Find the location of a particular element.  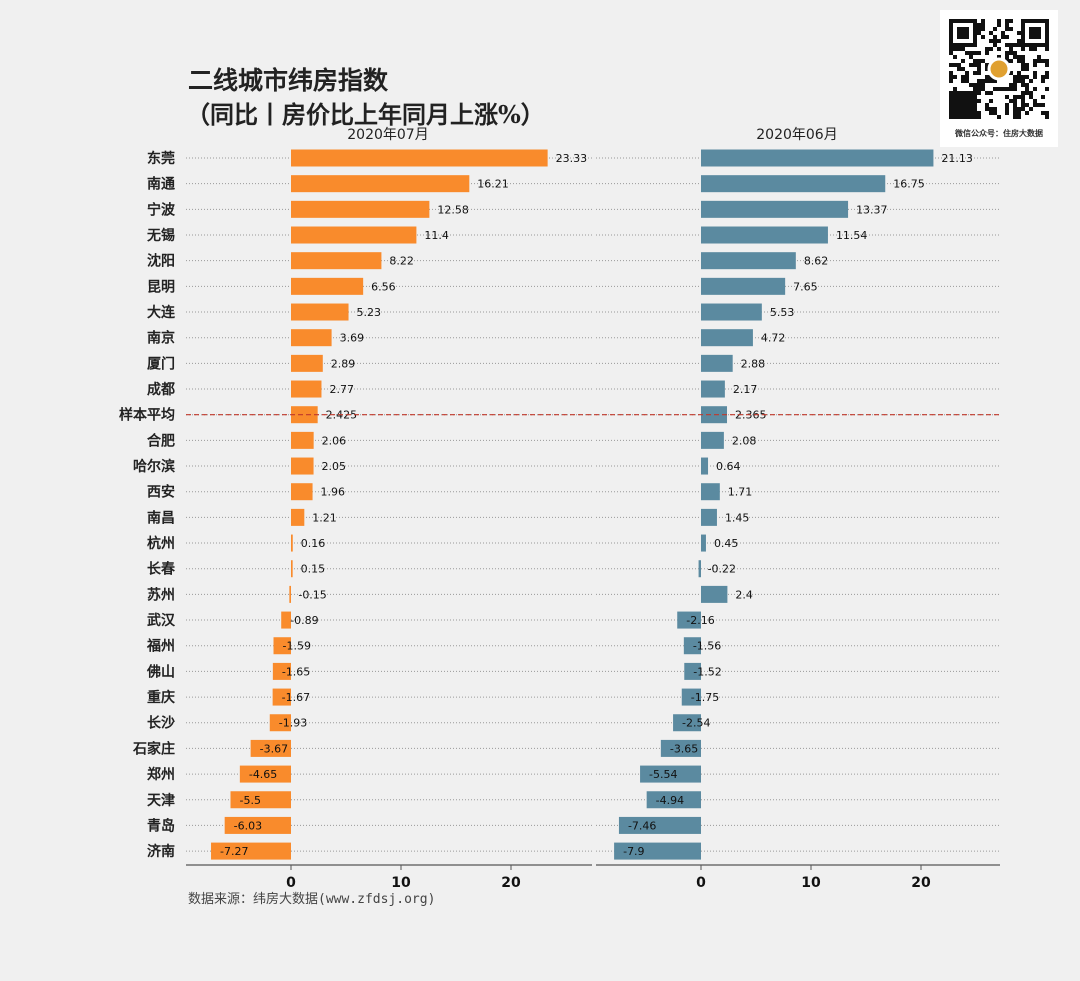

category-label: 郑州 is located at coordinates (161, 774).